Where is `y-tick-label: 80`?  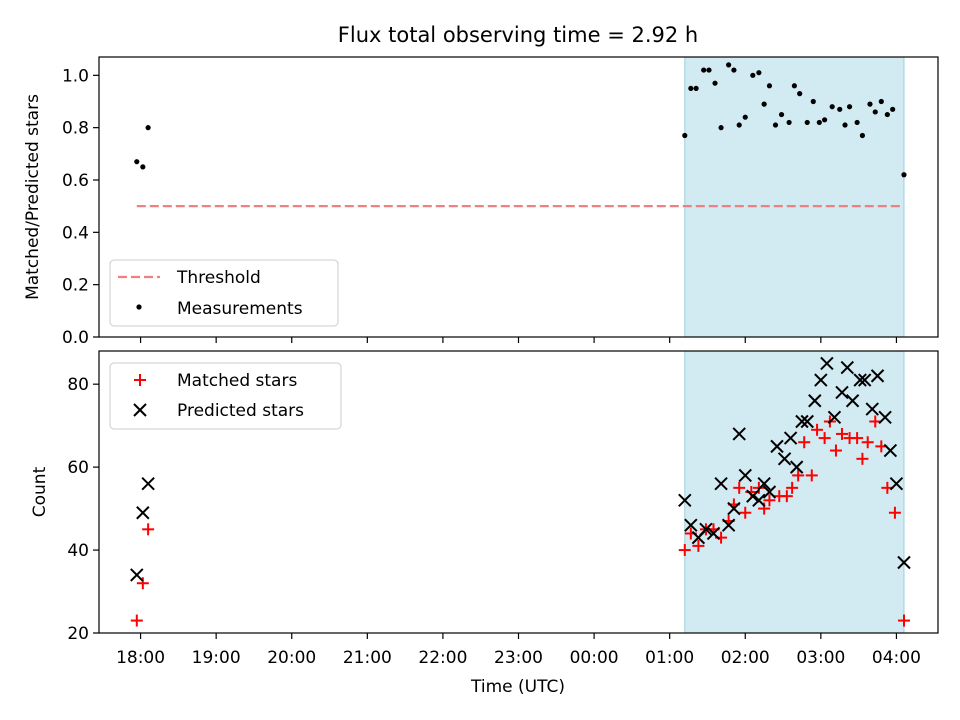
y-tick-label: 80 is located at coordinates (78, 385).